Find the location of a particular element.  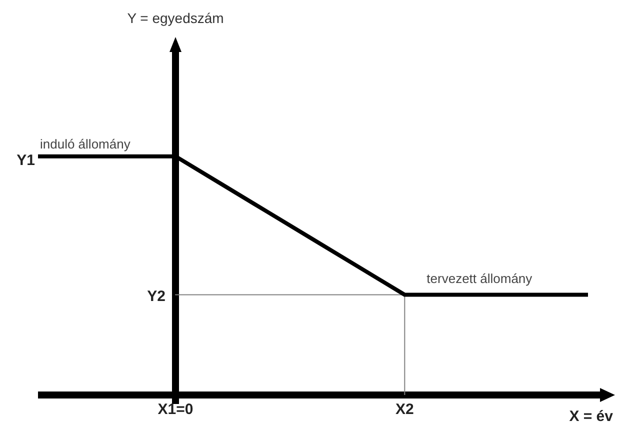

text: Y1 is located at coordinates (25, 160).